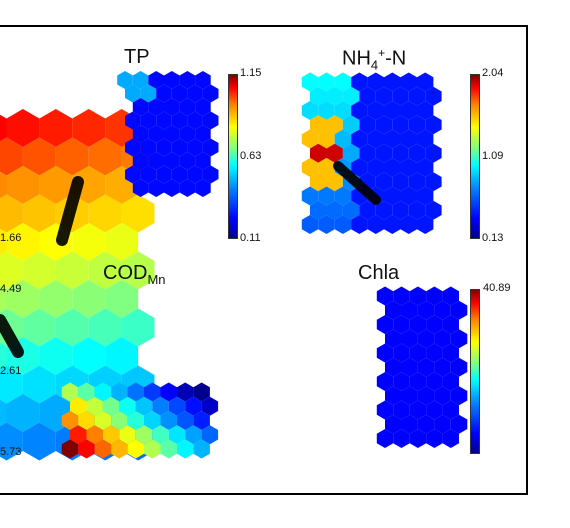  What do you see at coordinates (251, 156) in the screenshot?
I see `tp-mid-label: 0.63` at bounding box center [251, 156].